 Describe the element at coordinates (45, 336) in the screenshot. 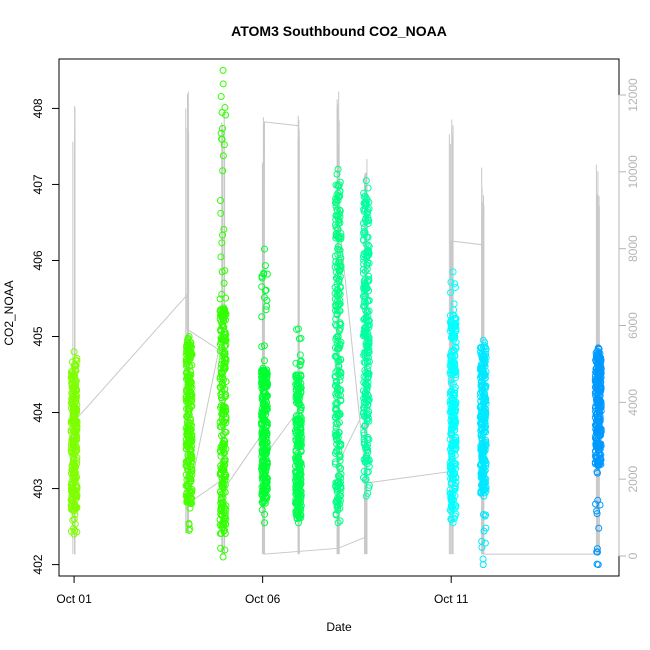

I see `y-axis-left: 402 403 404 405 406 407 408` at that location.